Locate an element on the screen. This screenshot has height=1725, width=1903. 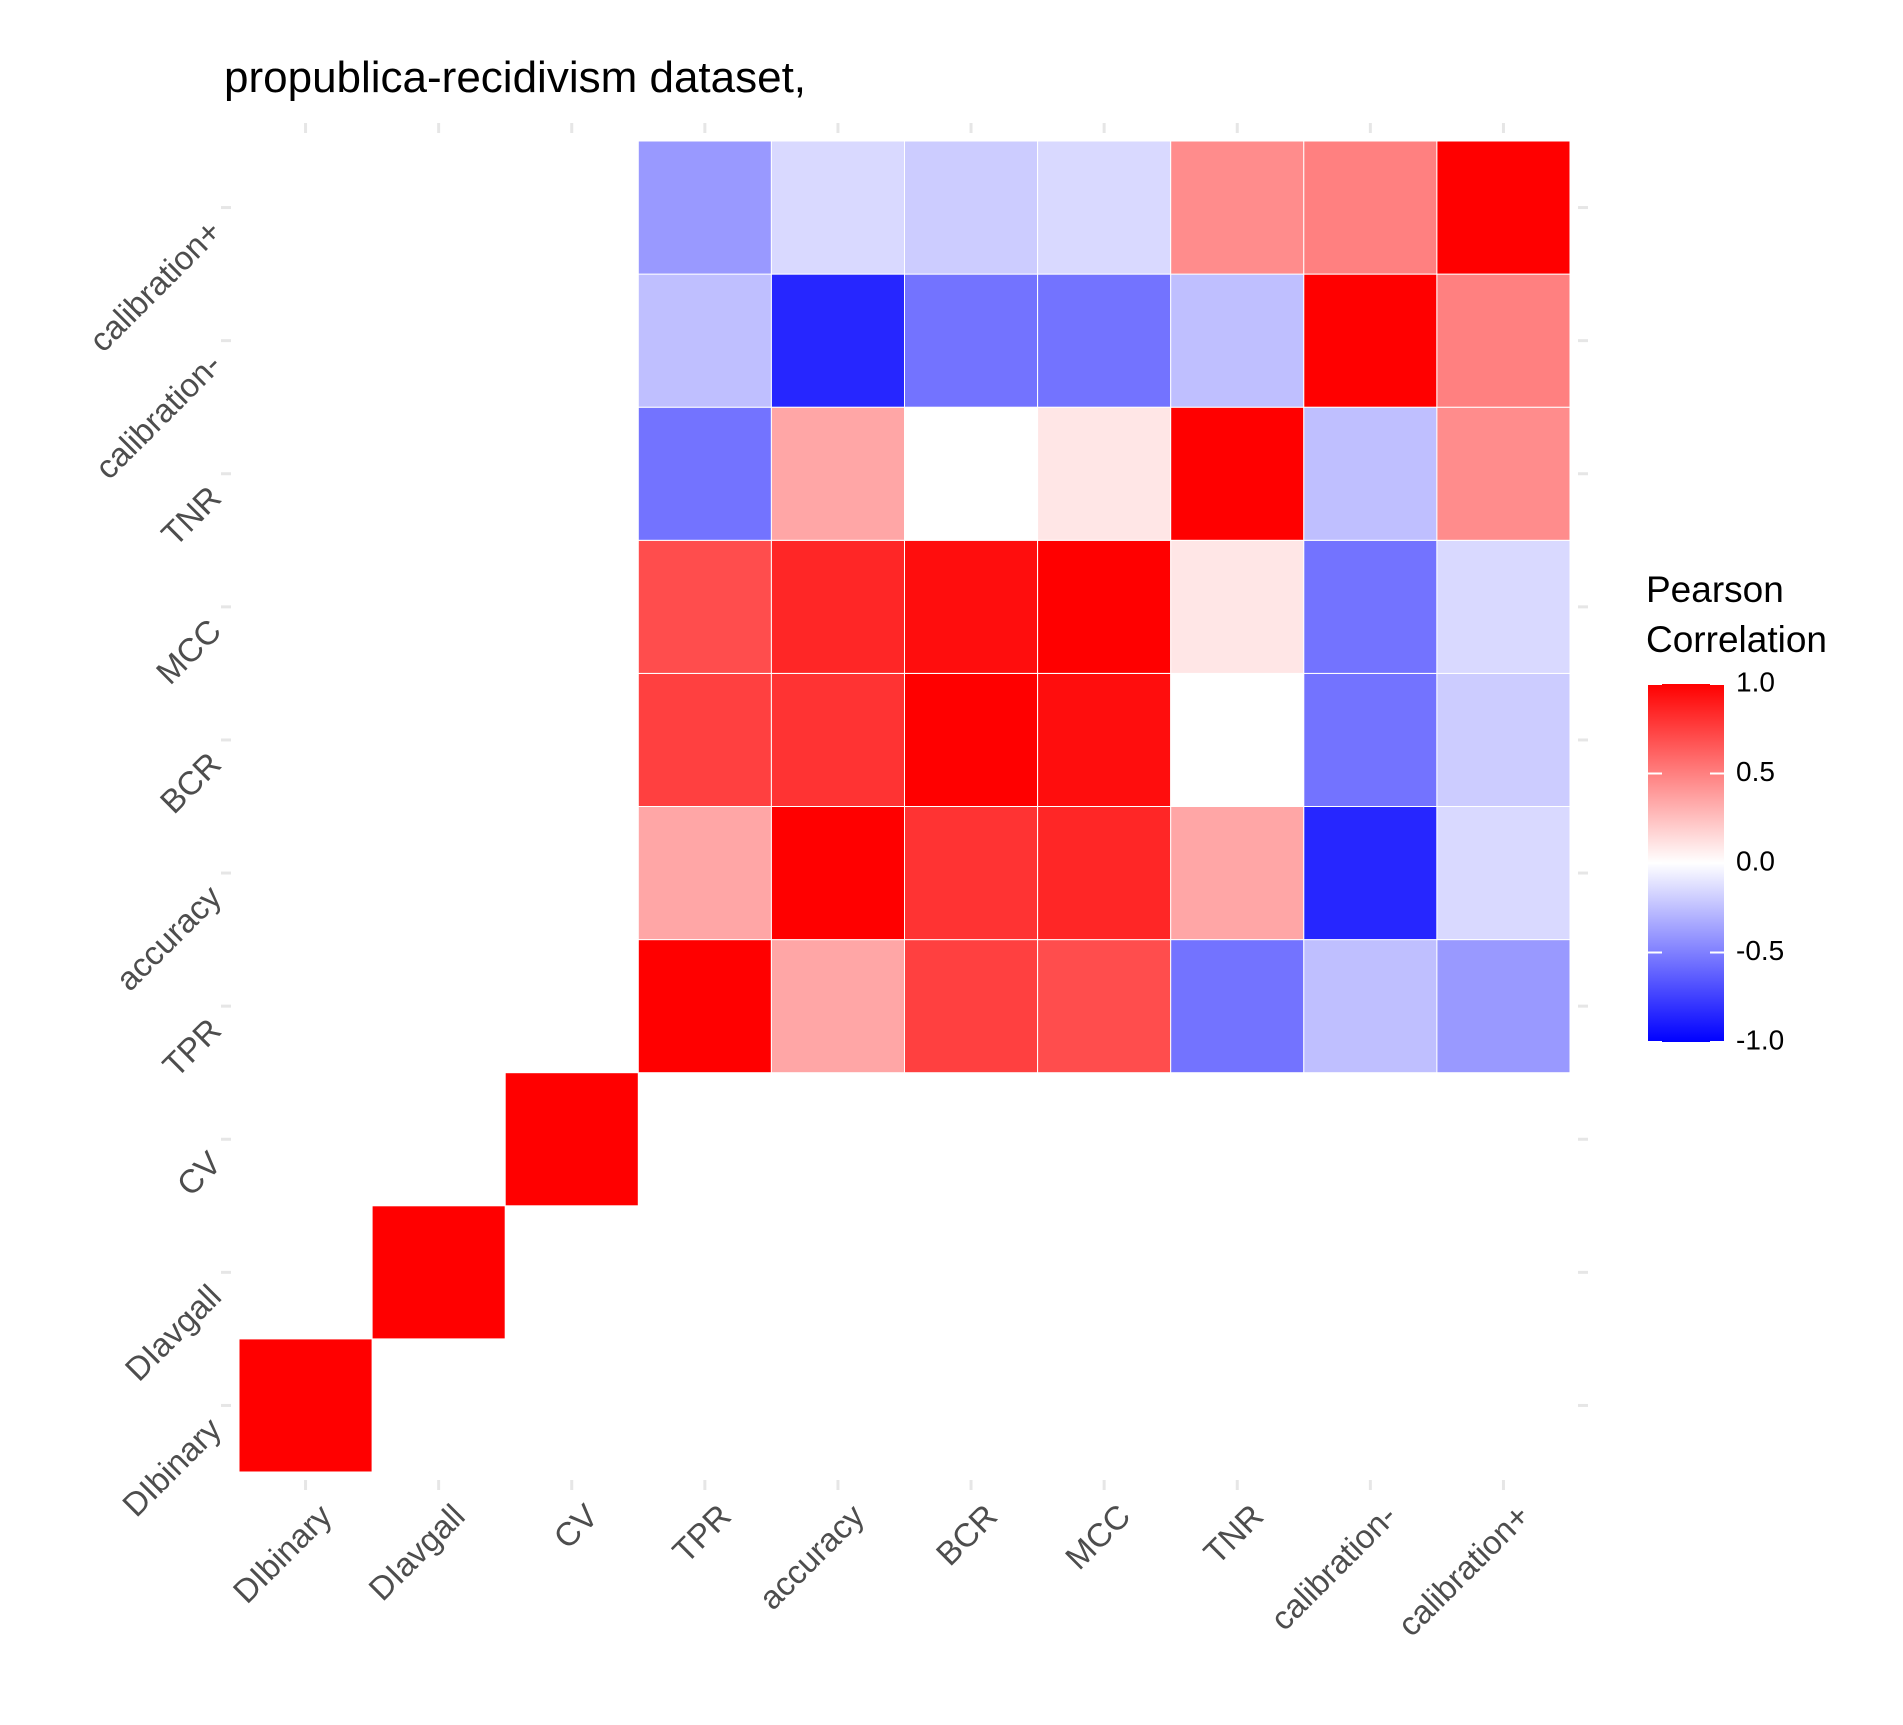
heatmap-cell-calibration+-calibration- is located at coordinates (1370, 207).